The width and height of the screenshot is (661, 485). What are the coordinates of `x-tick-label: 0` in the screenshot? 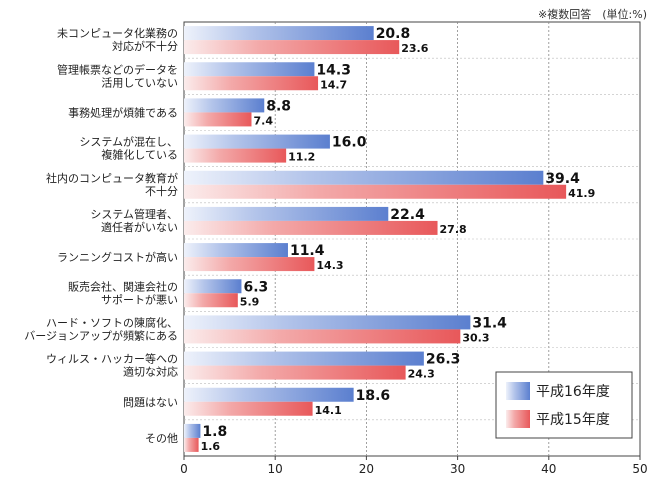 It's located at (184, 469).